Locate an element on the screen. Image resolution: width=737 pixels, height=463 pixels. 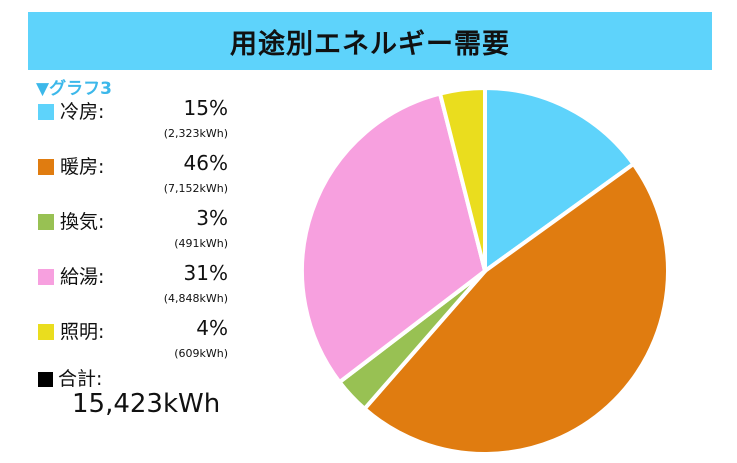
legend-kwh-hot-water: (4,848kWh) is located at coordinates (195, 298).